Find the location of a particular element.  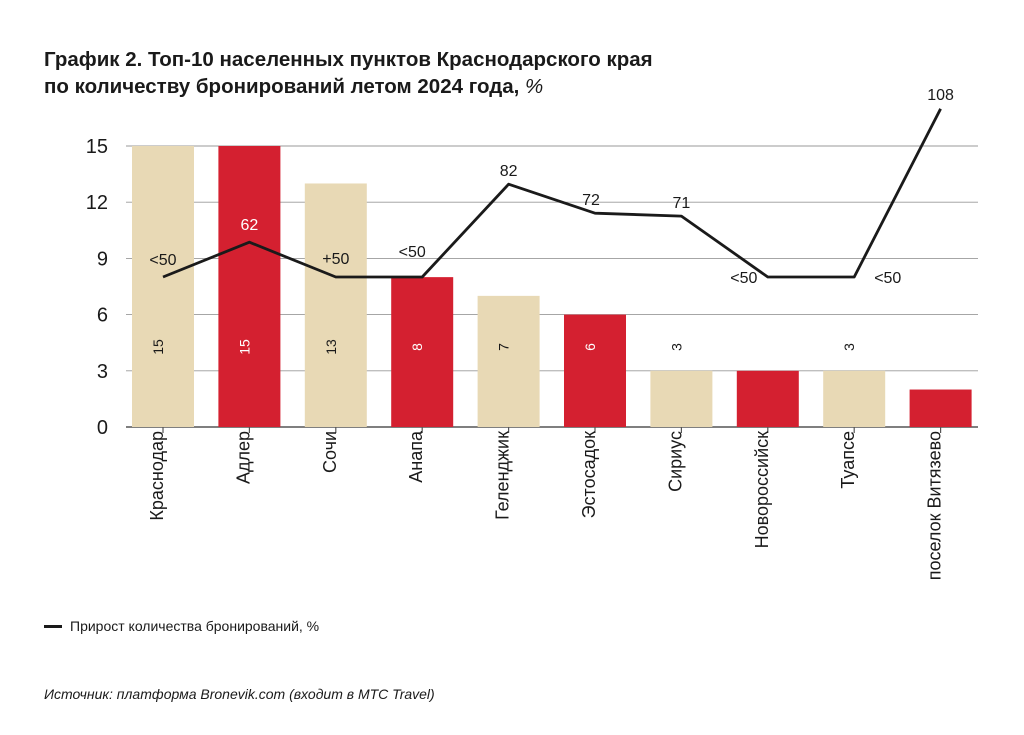

x-tick-label-8: Туапсе is located at coordinates (848, 460).